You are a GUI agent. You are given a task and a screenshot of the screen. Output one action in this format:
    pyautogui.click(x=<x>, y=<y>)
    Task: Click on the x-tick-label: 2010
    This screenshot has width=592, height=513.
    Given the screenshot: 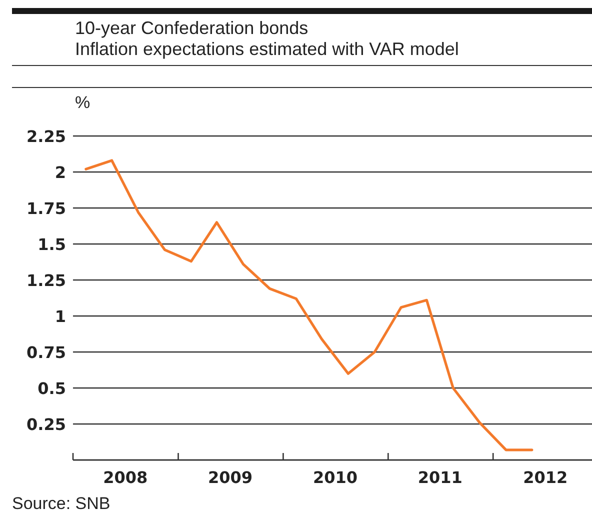 What is the action you would take?
    pyautogui.click(x=335, y=477)
    